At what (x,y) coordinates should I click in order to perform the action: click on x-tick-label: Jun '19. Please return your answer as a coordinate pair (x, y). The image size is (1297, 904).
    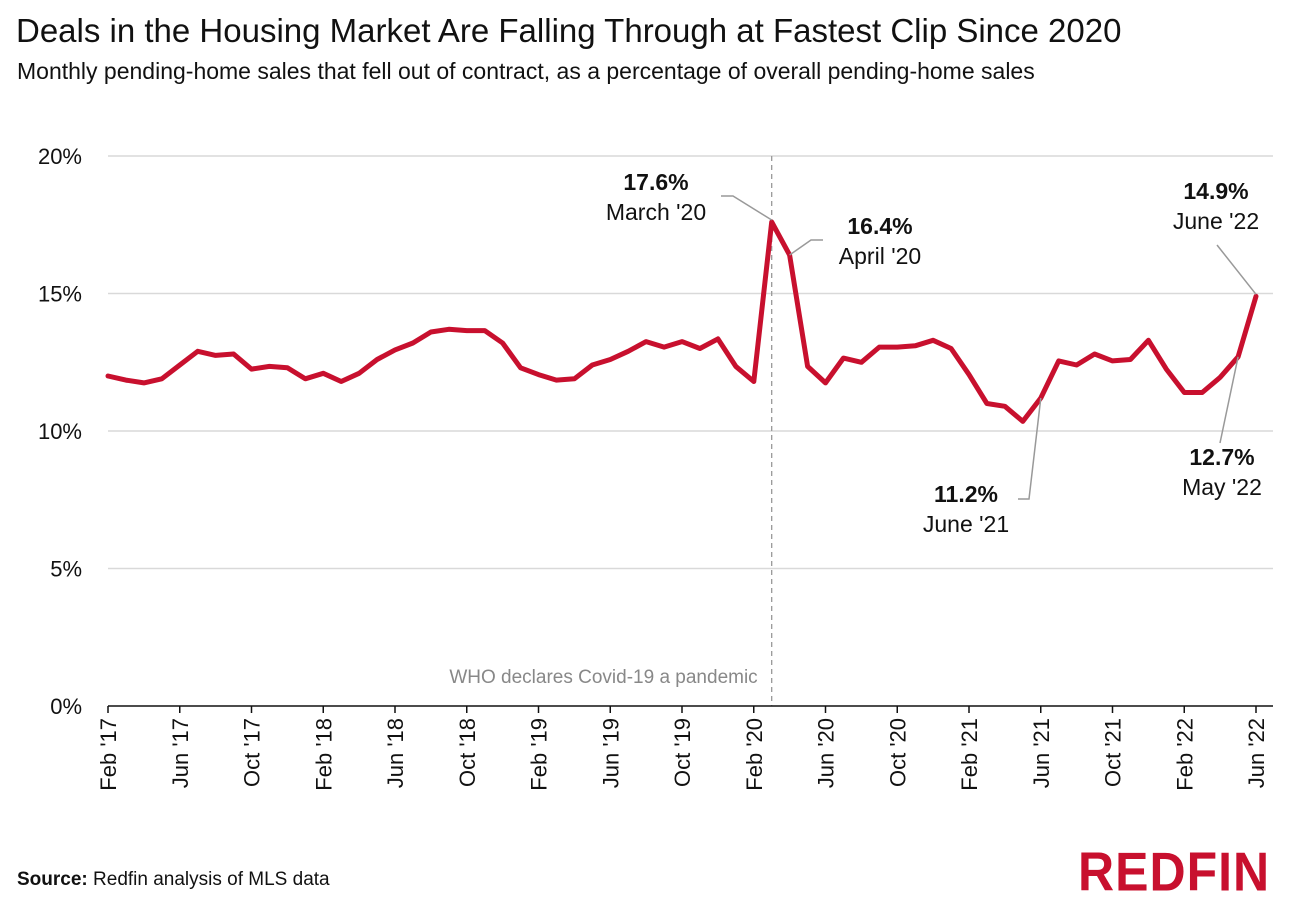
    Looking at the image, I should click on (610, 753).